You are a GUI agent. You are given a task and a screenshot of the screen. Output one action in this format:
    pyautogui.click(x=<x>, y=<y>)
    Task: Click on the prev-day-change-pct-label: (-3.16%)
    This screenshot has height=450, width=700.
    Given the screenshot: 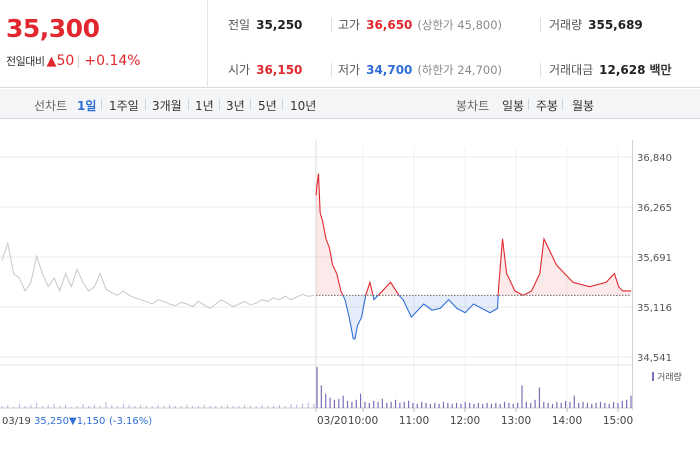 What is the action you would take?
    pyautogui.click(x=130, y=421)
    